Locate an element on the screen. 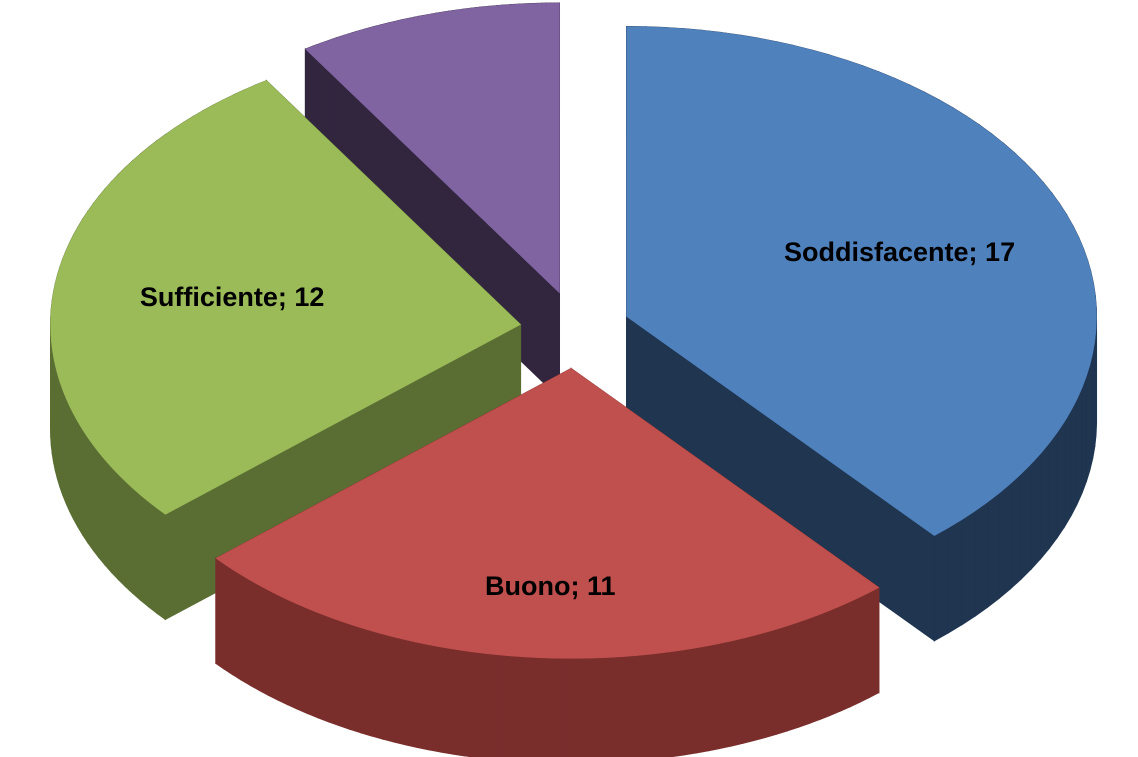 This screenshot has height=757, width=1138. data-label: Sufficiente; 12 is located at coordinates (232, 297).